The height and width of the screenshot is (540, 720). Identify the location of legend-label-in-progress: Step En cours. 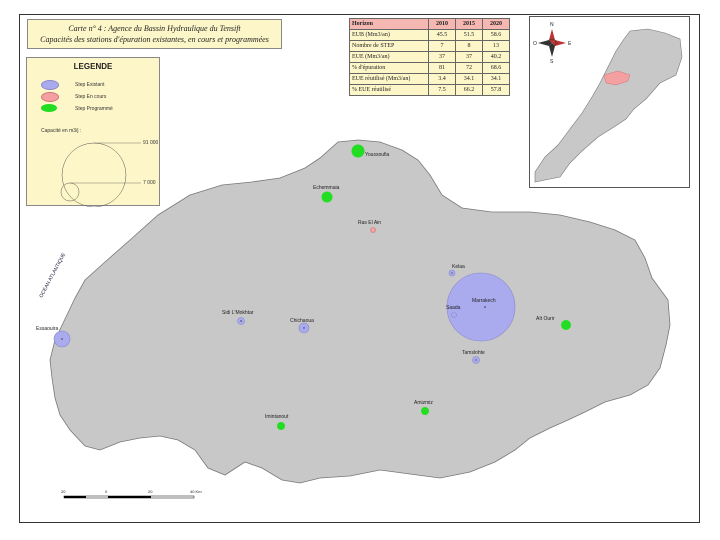
(91, 97).